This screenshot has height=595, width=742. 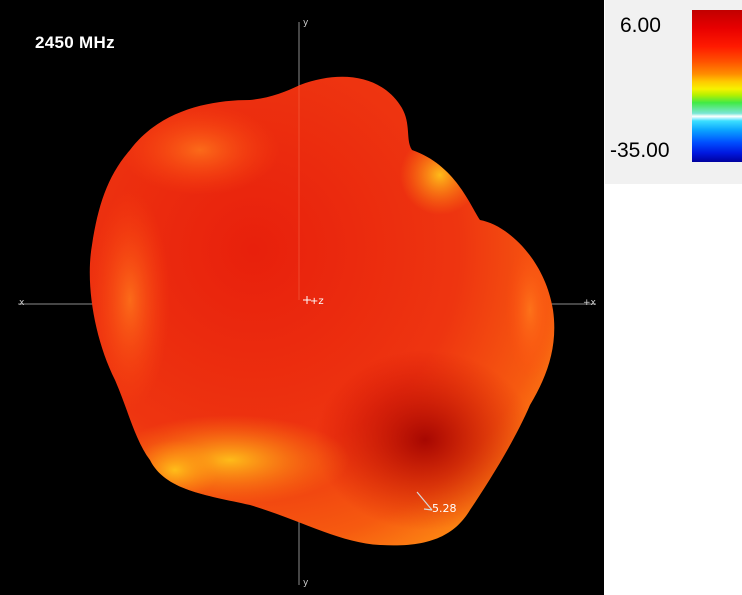 What do you see at coordinates (306, 583) in the screenshot?
I see `axis-label-bottom: y` at bounding box center [306, 583].